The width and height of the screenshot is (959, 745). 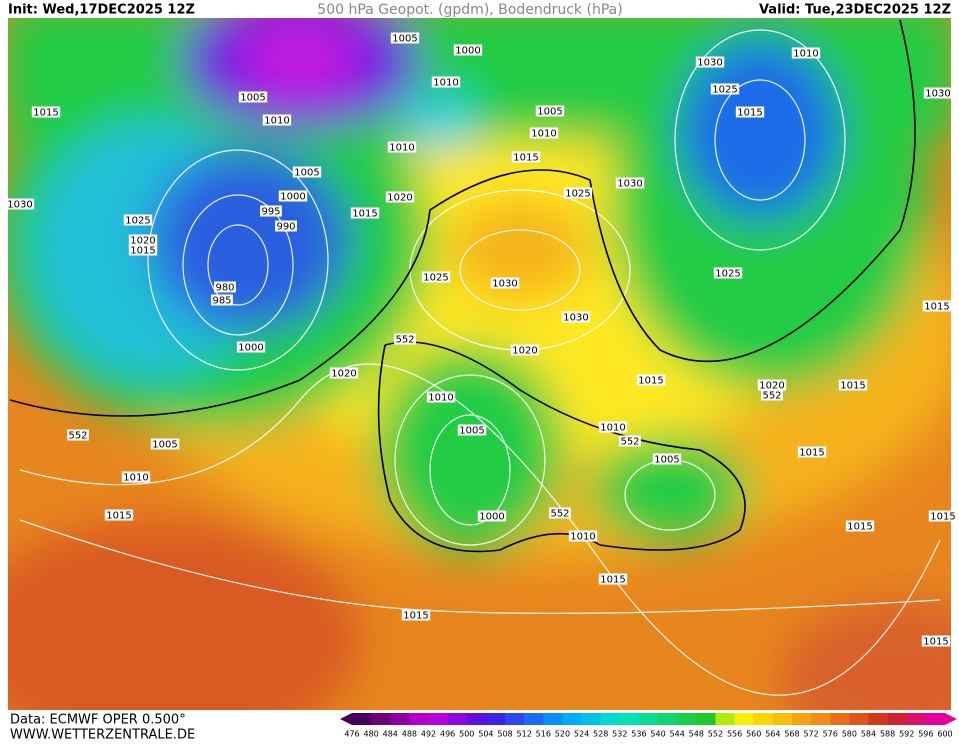 I want to click on colorbar-arrow-right, so click(x=951, y=719).